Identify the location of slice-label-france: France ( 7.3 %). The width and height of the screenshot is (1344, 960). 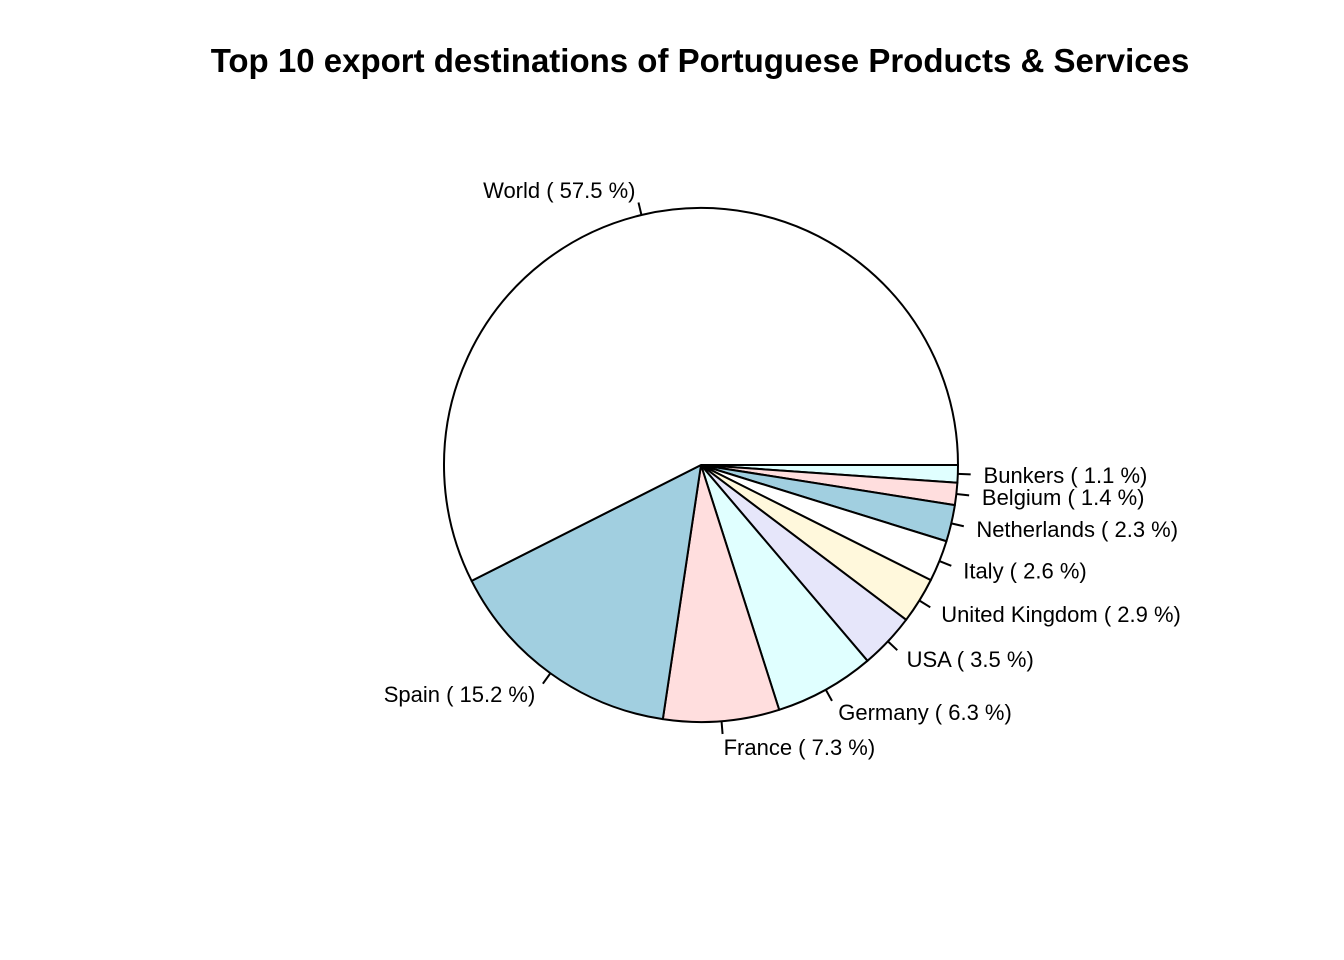
(800, 747).